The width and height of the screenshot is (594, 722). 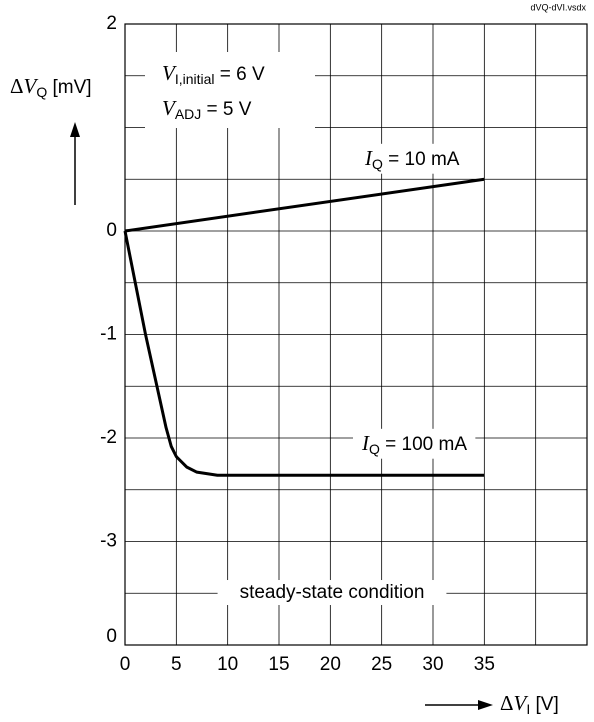 I want to click on x-tick-label: 20, so click(x=330, y=664).